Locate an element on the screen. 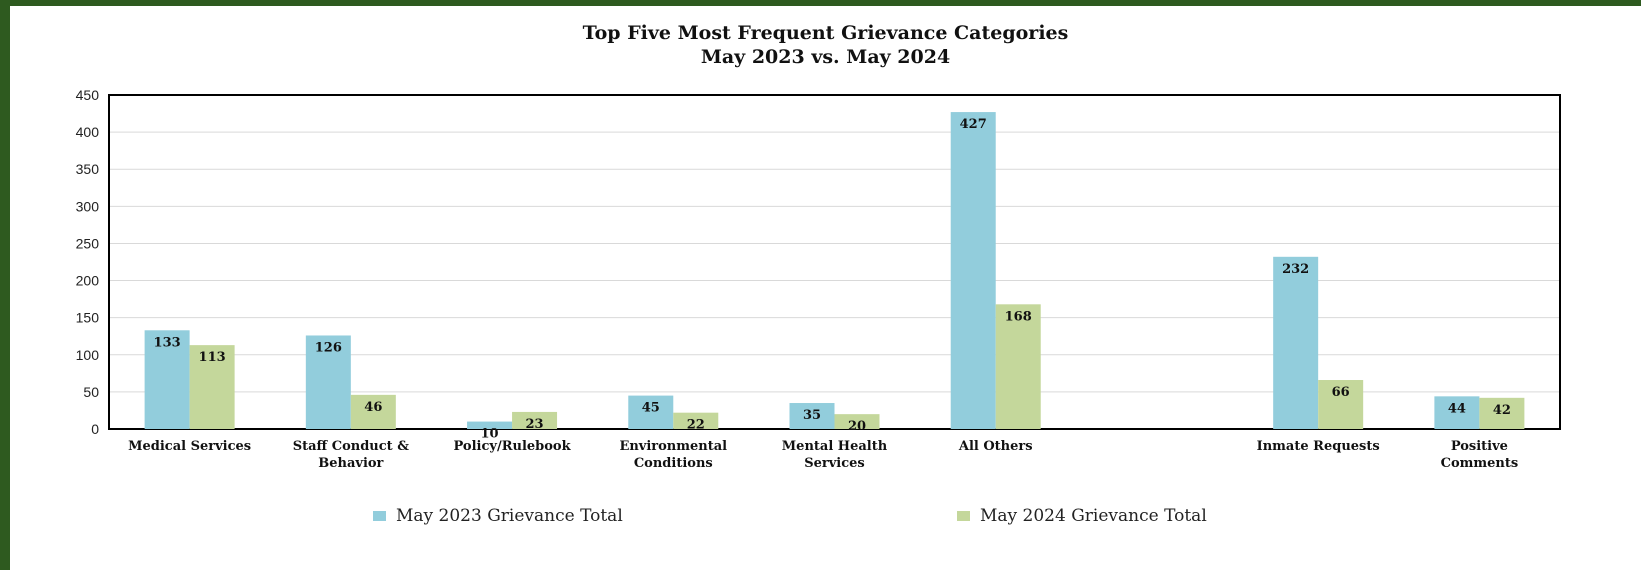 The image size is (1641, 570). y-tick-label: 150 is located at coordinates (88, 318).